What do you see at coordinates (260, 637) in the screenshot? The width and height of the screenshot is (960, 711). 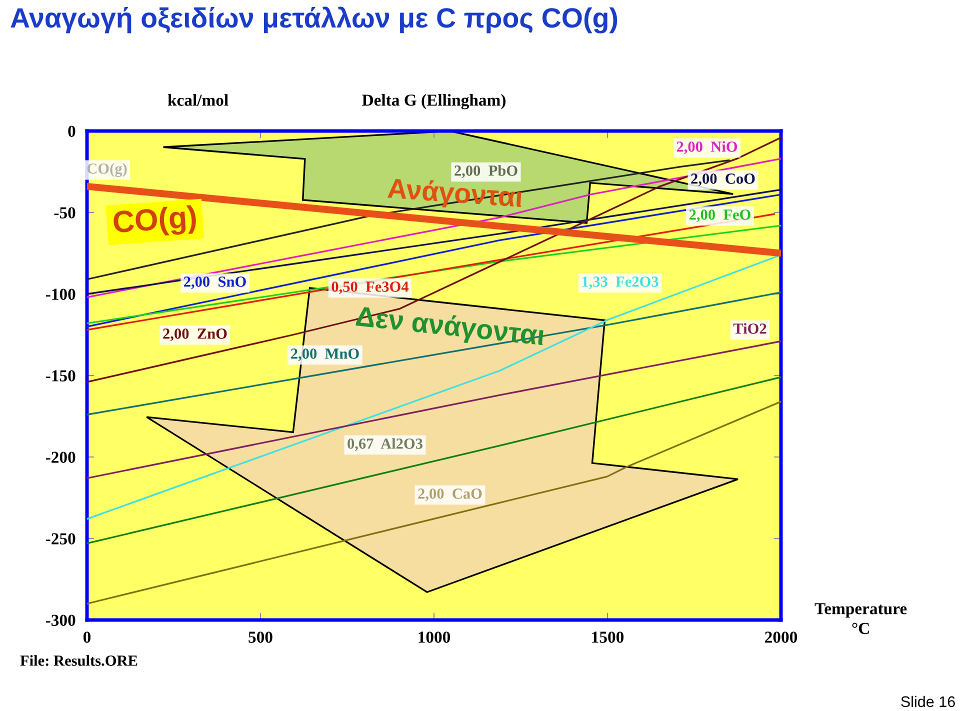 I see `x-tick-label: 500` at bounding box center [260, 637].